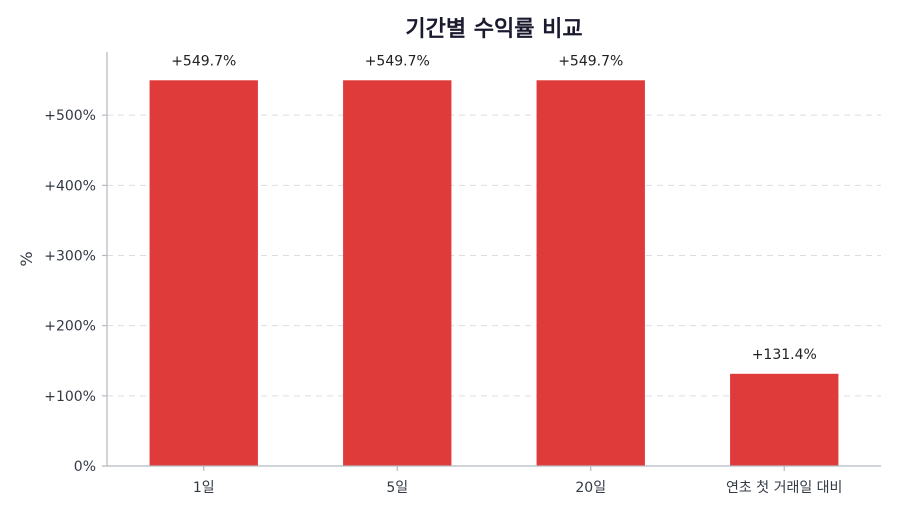 Image resolution: width=900 pixels, height=514 pixels. Describe the element at coordinates (493, 29) in the screenshot. I see `chart-title: 기간별 수익률 비교` at that location.